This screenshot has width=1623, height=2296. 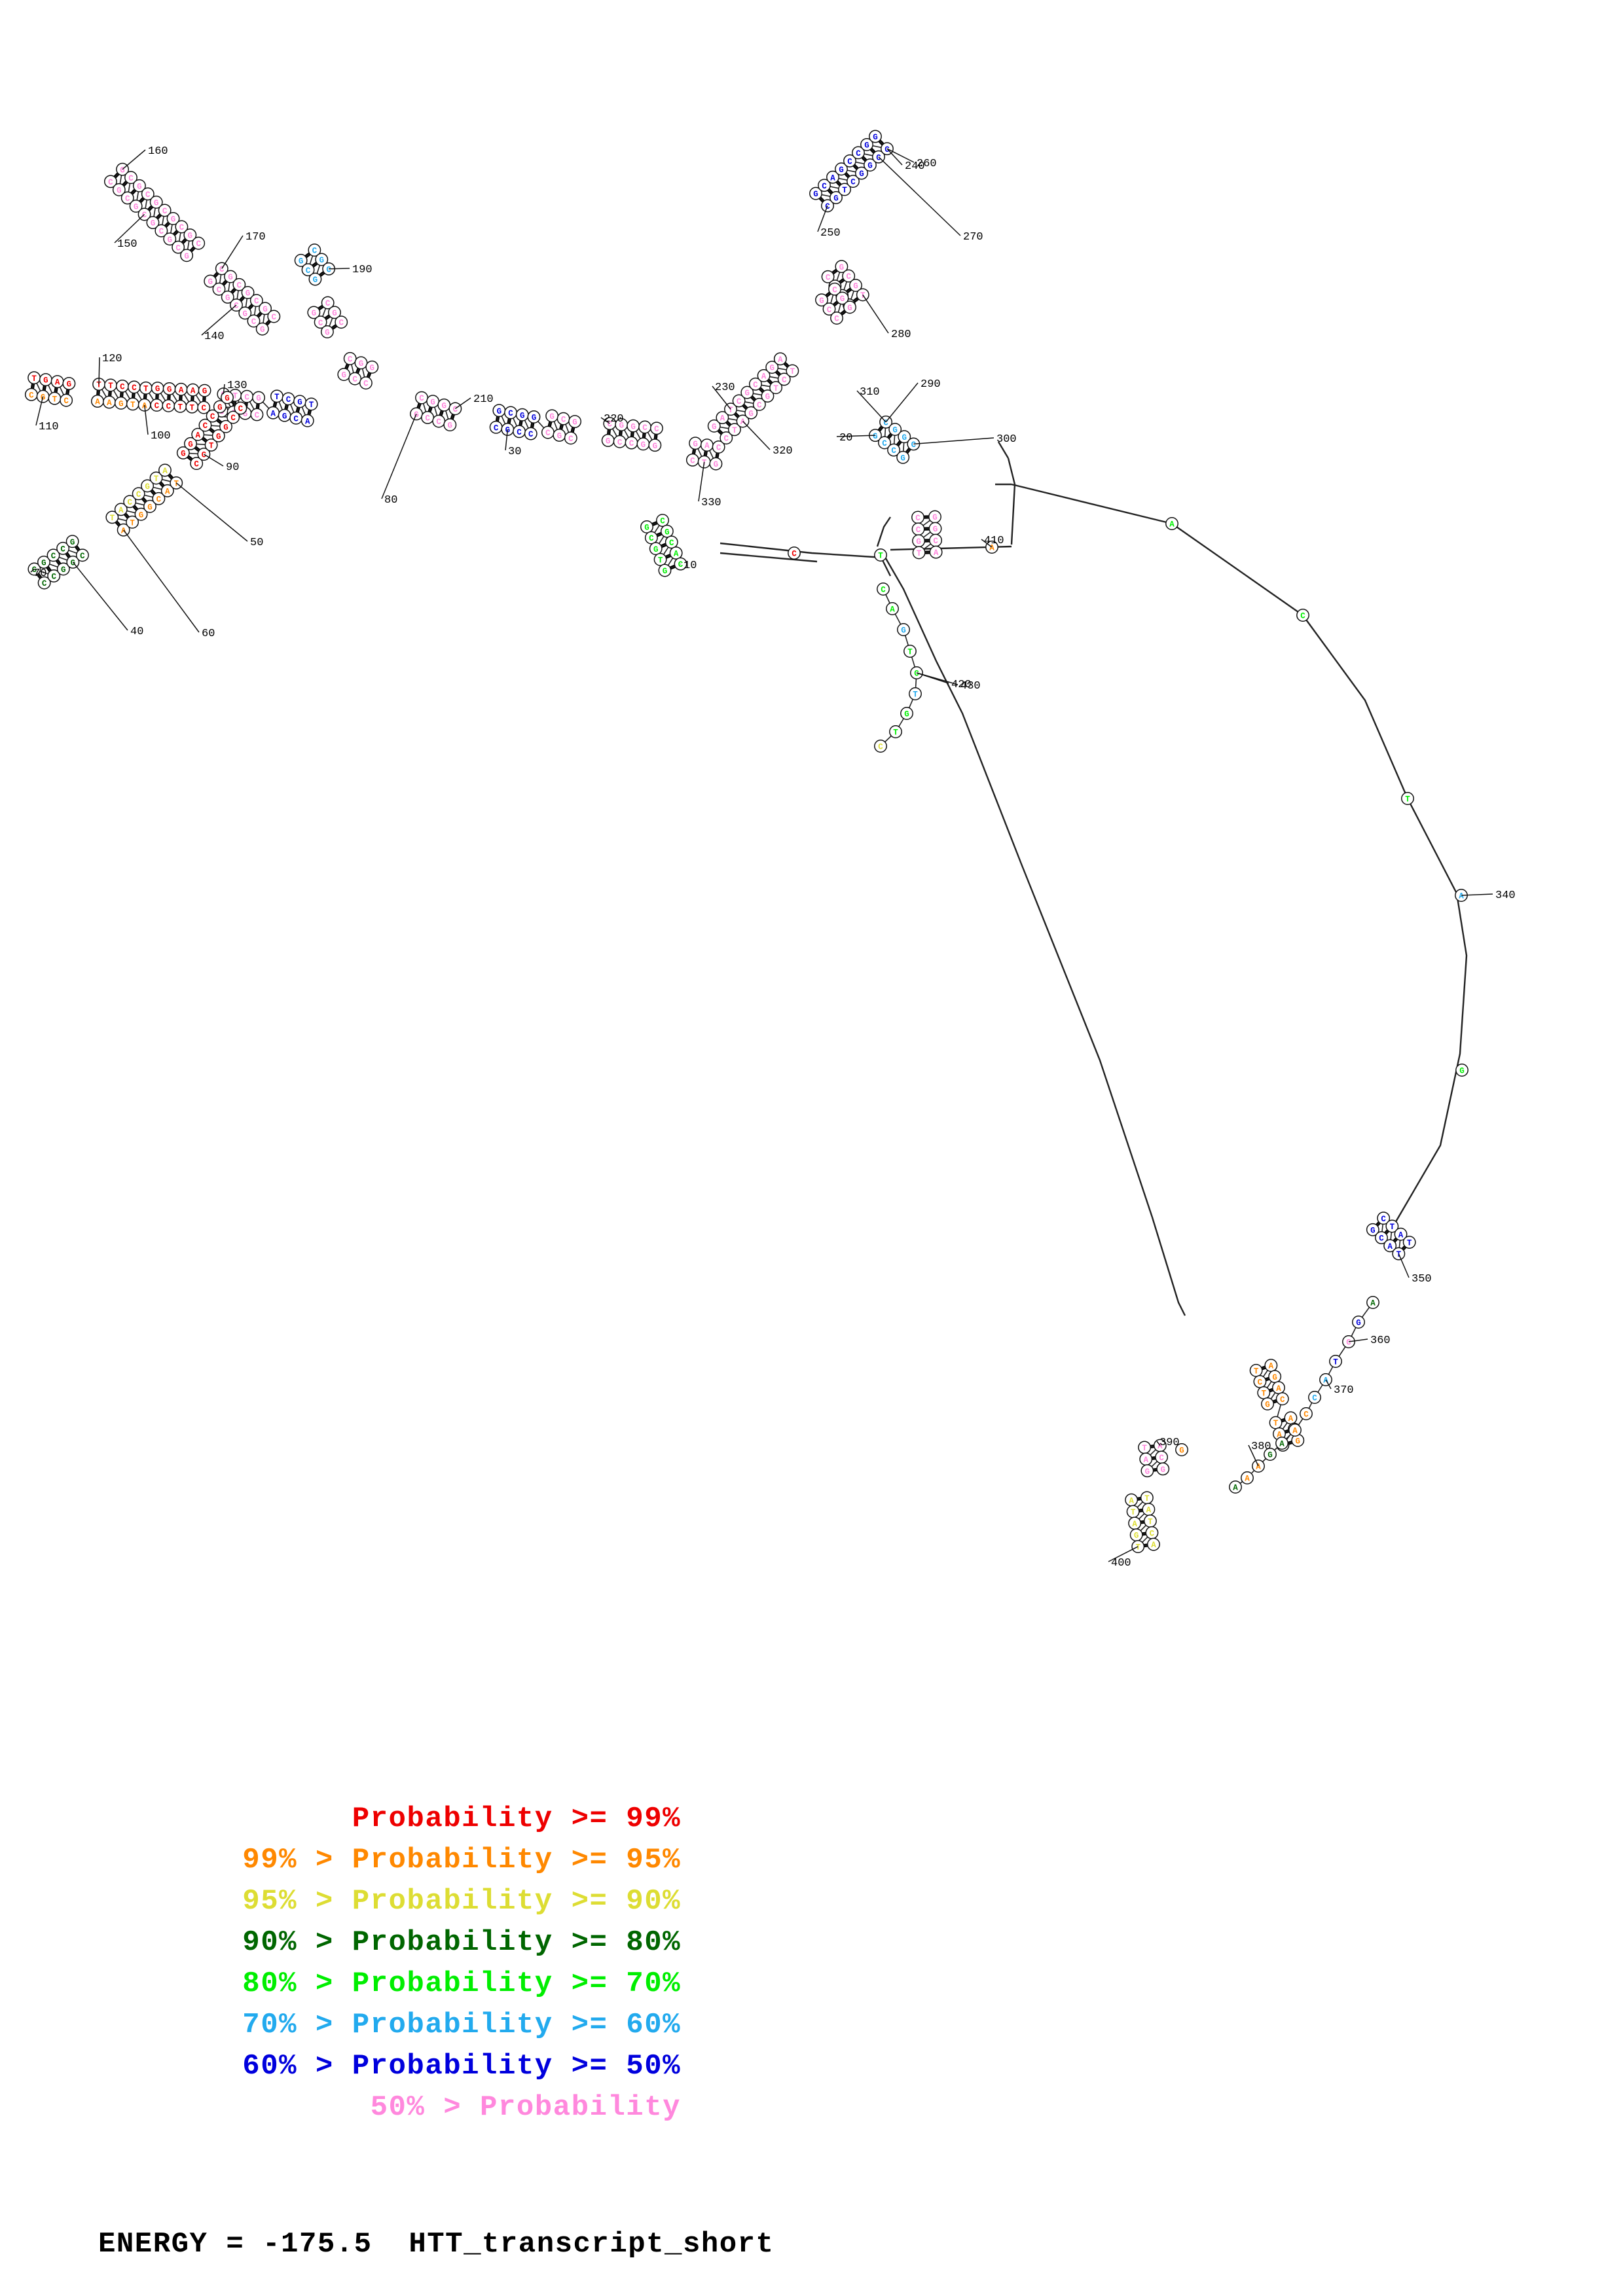 What do you see at coordinates (1380, 1341) in the screenshot?
I see `position-label: 360` at bounding box center [1380, 1341].